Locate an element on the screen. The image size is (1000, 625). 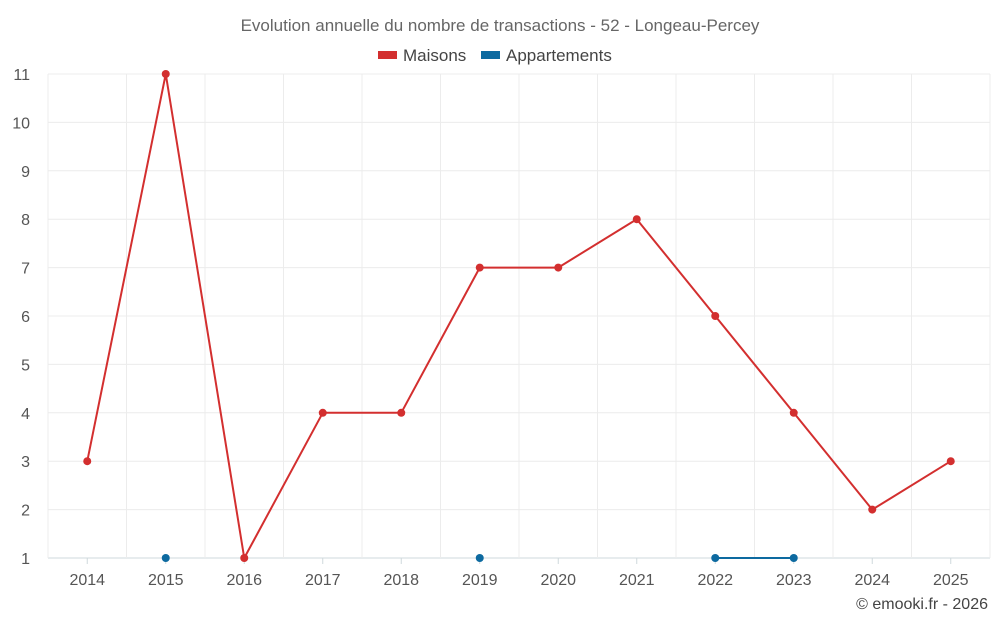
legend-swatch-maisons is located at coordinates (387, 55).